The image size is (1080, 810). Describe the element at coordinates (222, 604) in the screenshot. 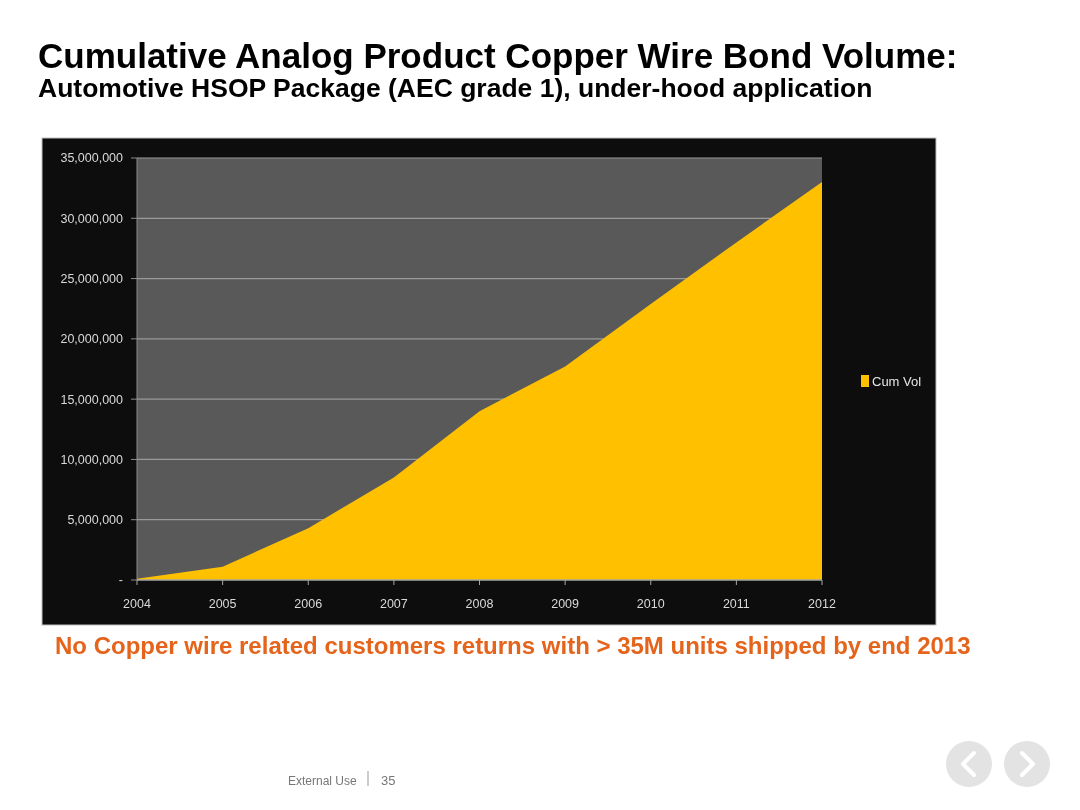

I see `x-tick-label: 2005` at that location.